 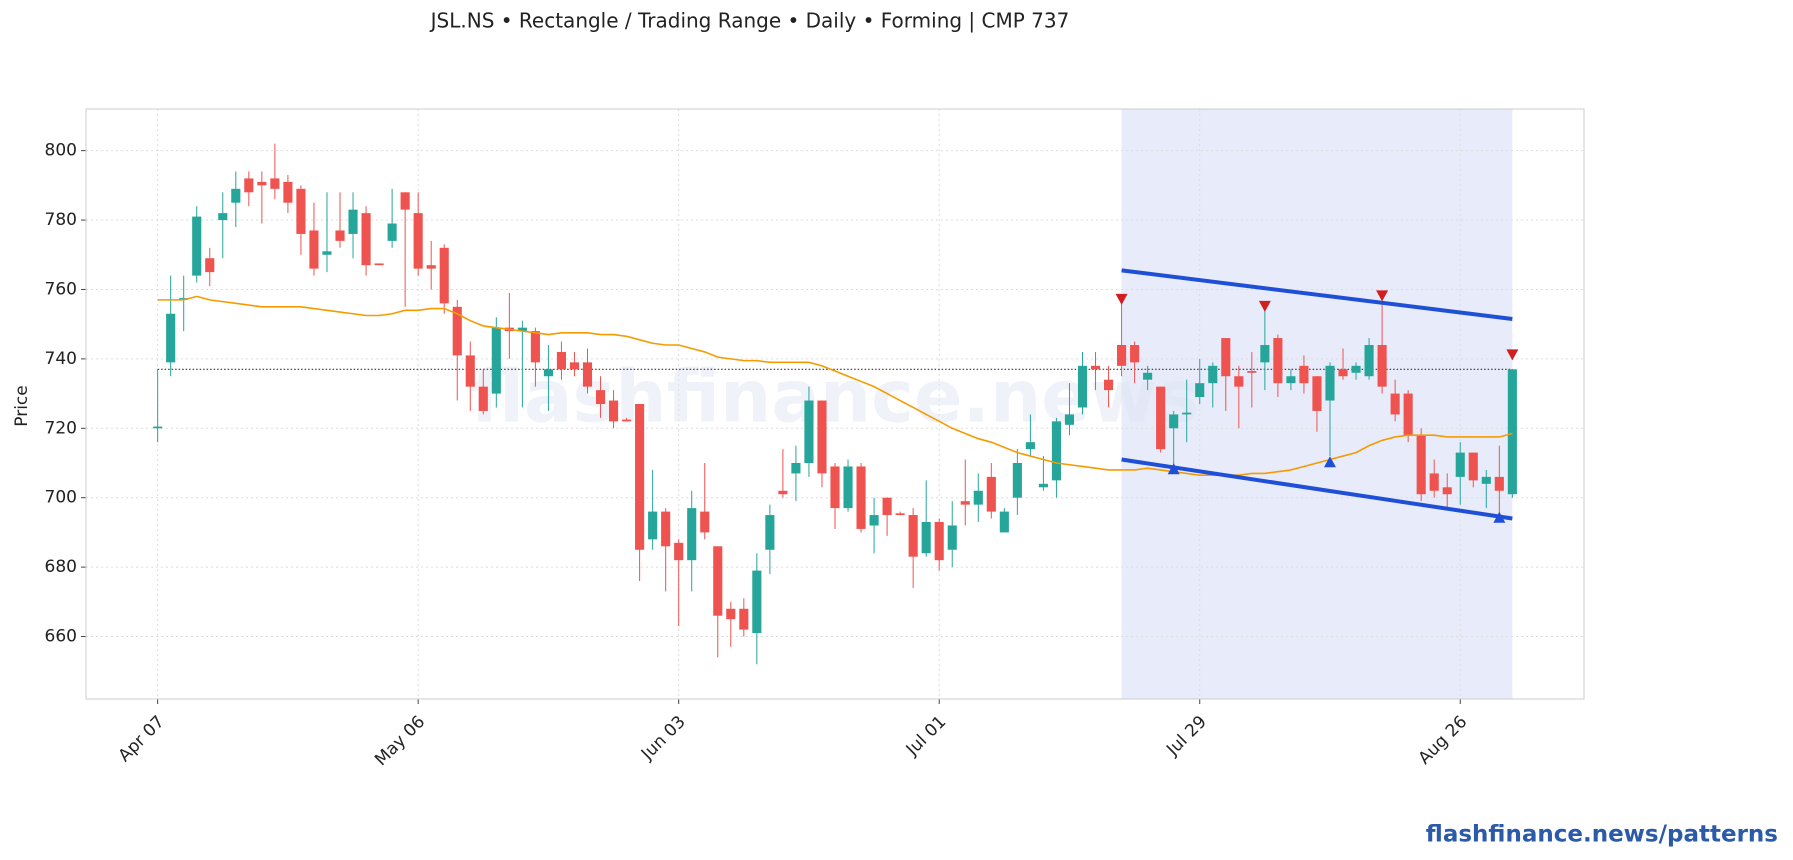 I want to click on watermark: flashfinance.news, so click(x=835, y=397).